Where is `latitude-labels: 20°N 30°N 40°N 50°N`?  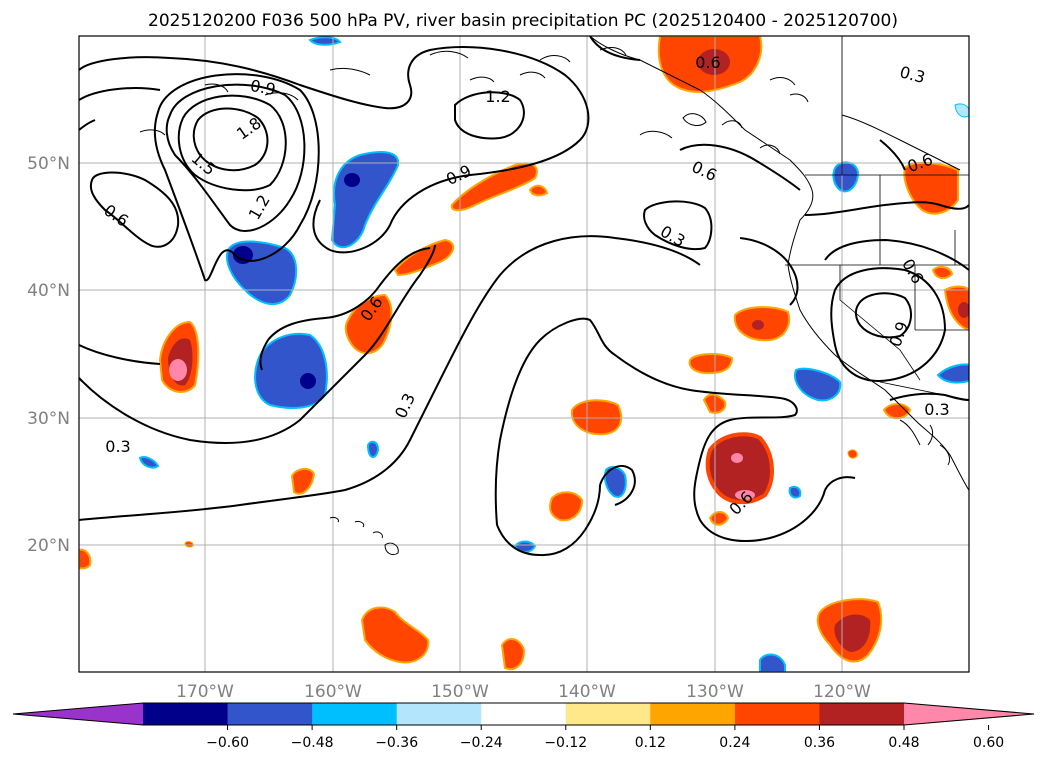
latitude-labels: 20°N 30°N 40°N 50°N is located at coordinates (48, 355).